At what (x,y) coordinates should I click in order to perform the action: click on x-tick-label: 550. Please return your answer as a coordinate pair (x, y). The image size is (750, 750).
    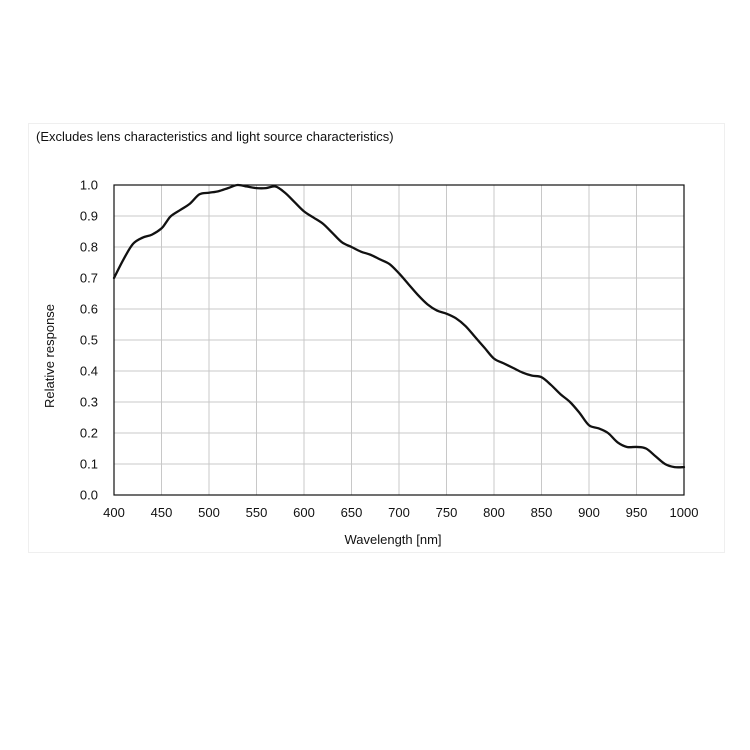
    Looking at the image, I should click on (257, 512).